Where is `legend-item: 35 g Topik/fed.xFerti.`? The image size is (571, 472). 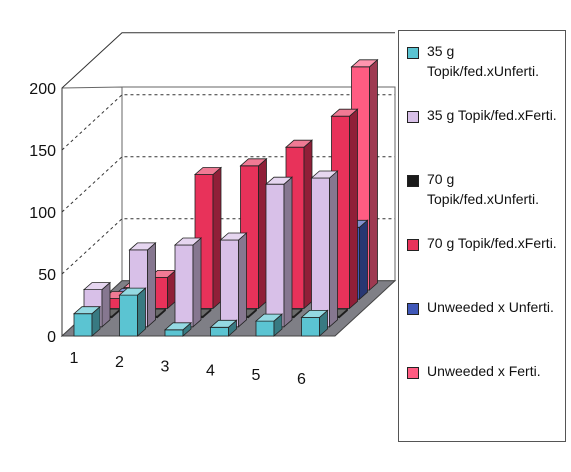
legend-item: 35 g Topik/fed.xFerti. is located at coordinates (487, 115).